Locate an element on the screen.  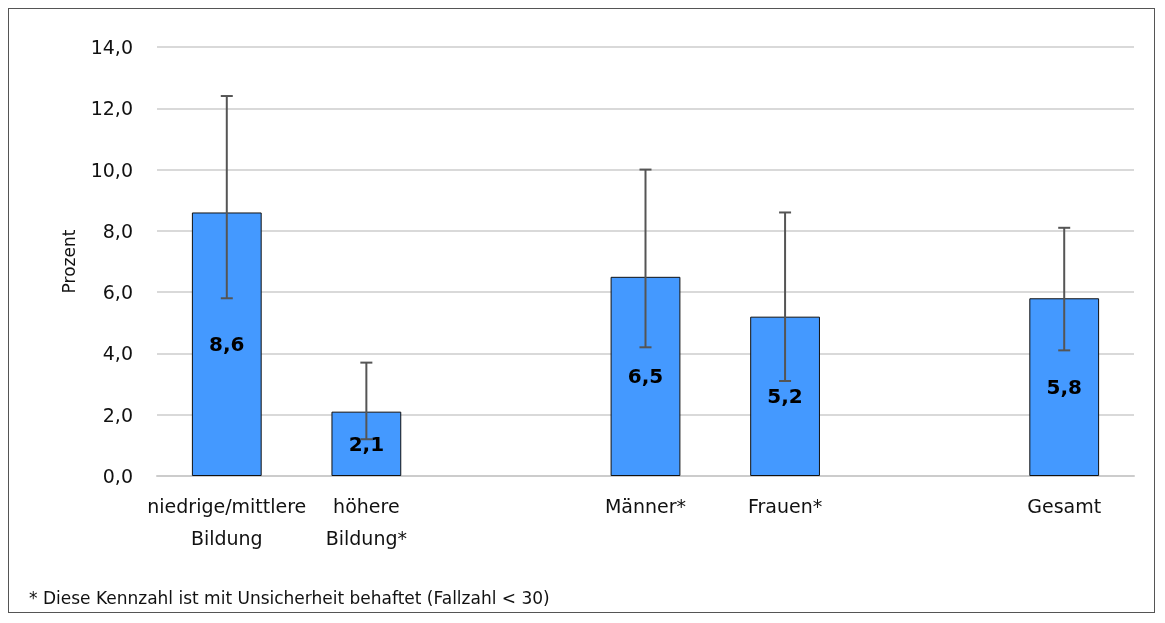
data-label: 6,5 is located at coordinates (645, 376).